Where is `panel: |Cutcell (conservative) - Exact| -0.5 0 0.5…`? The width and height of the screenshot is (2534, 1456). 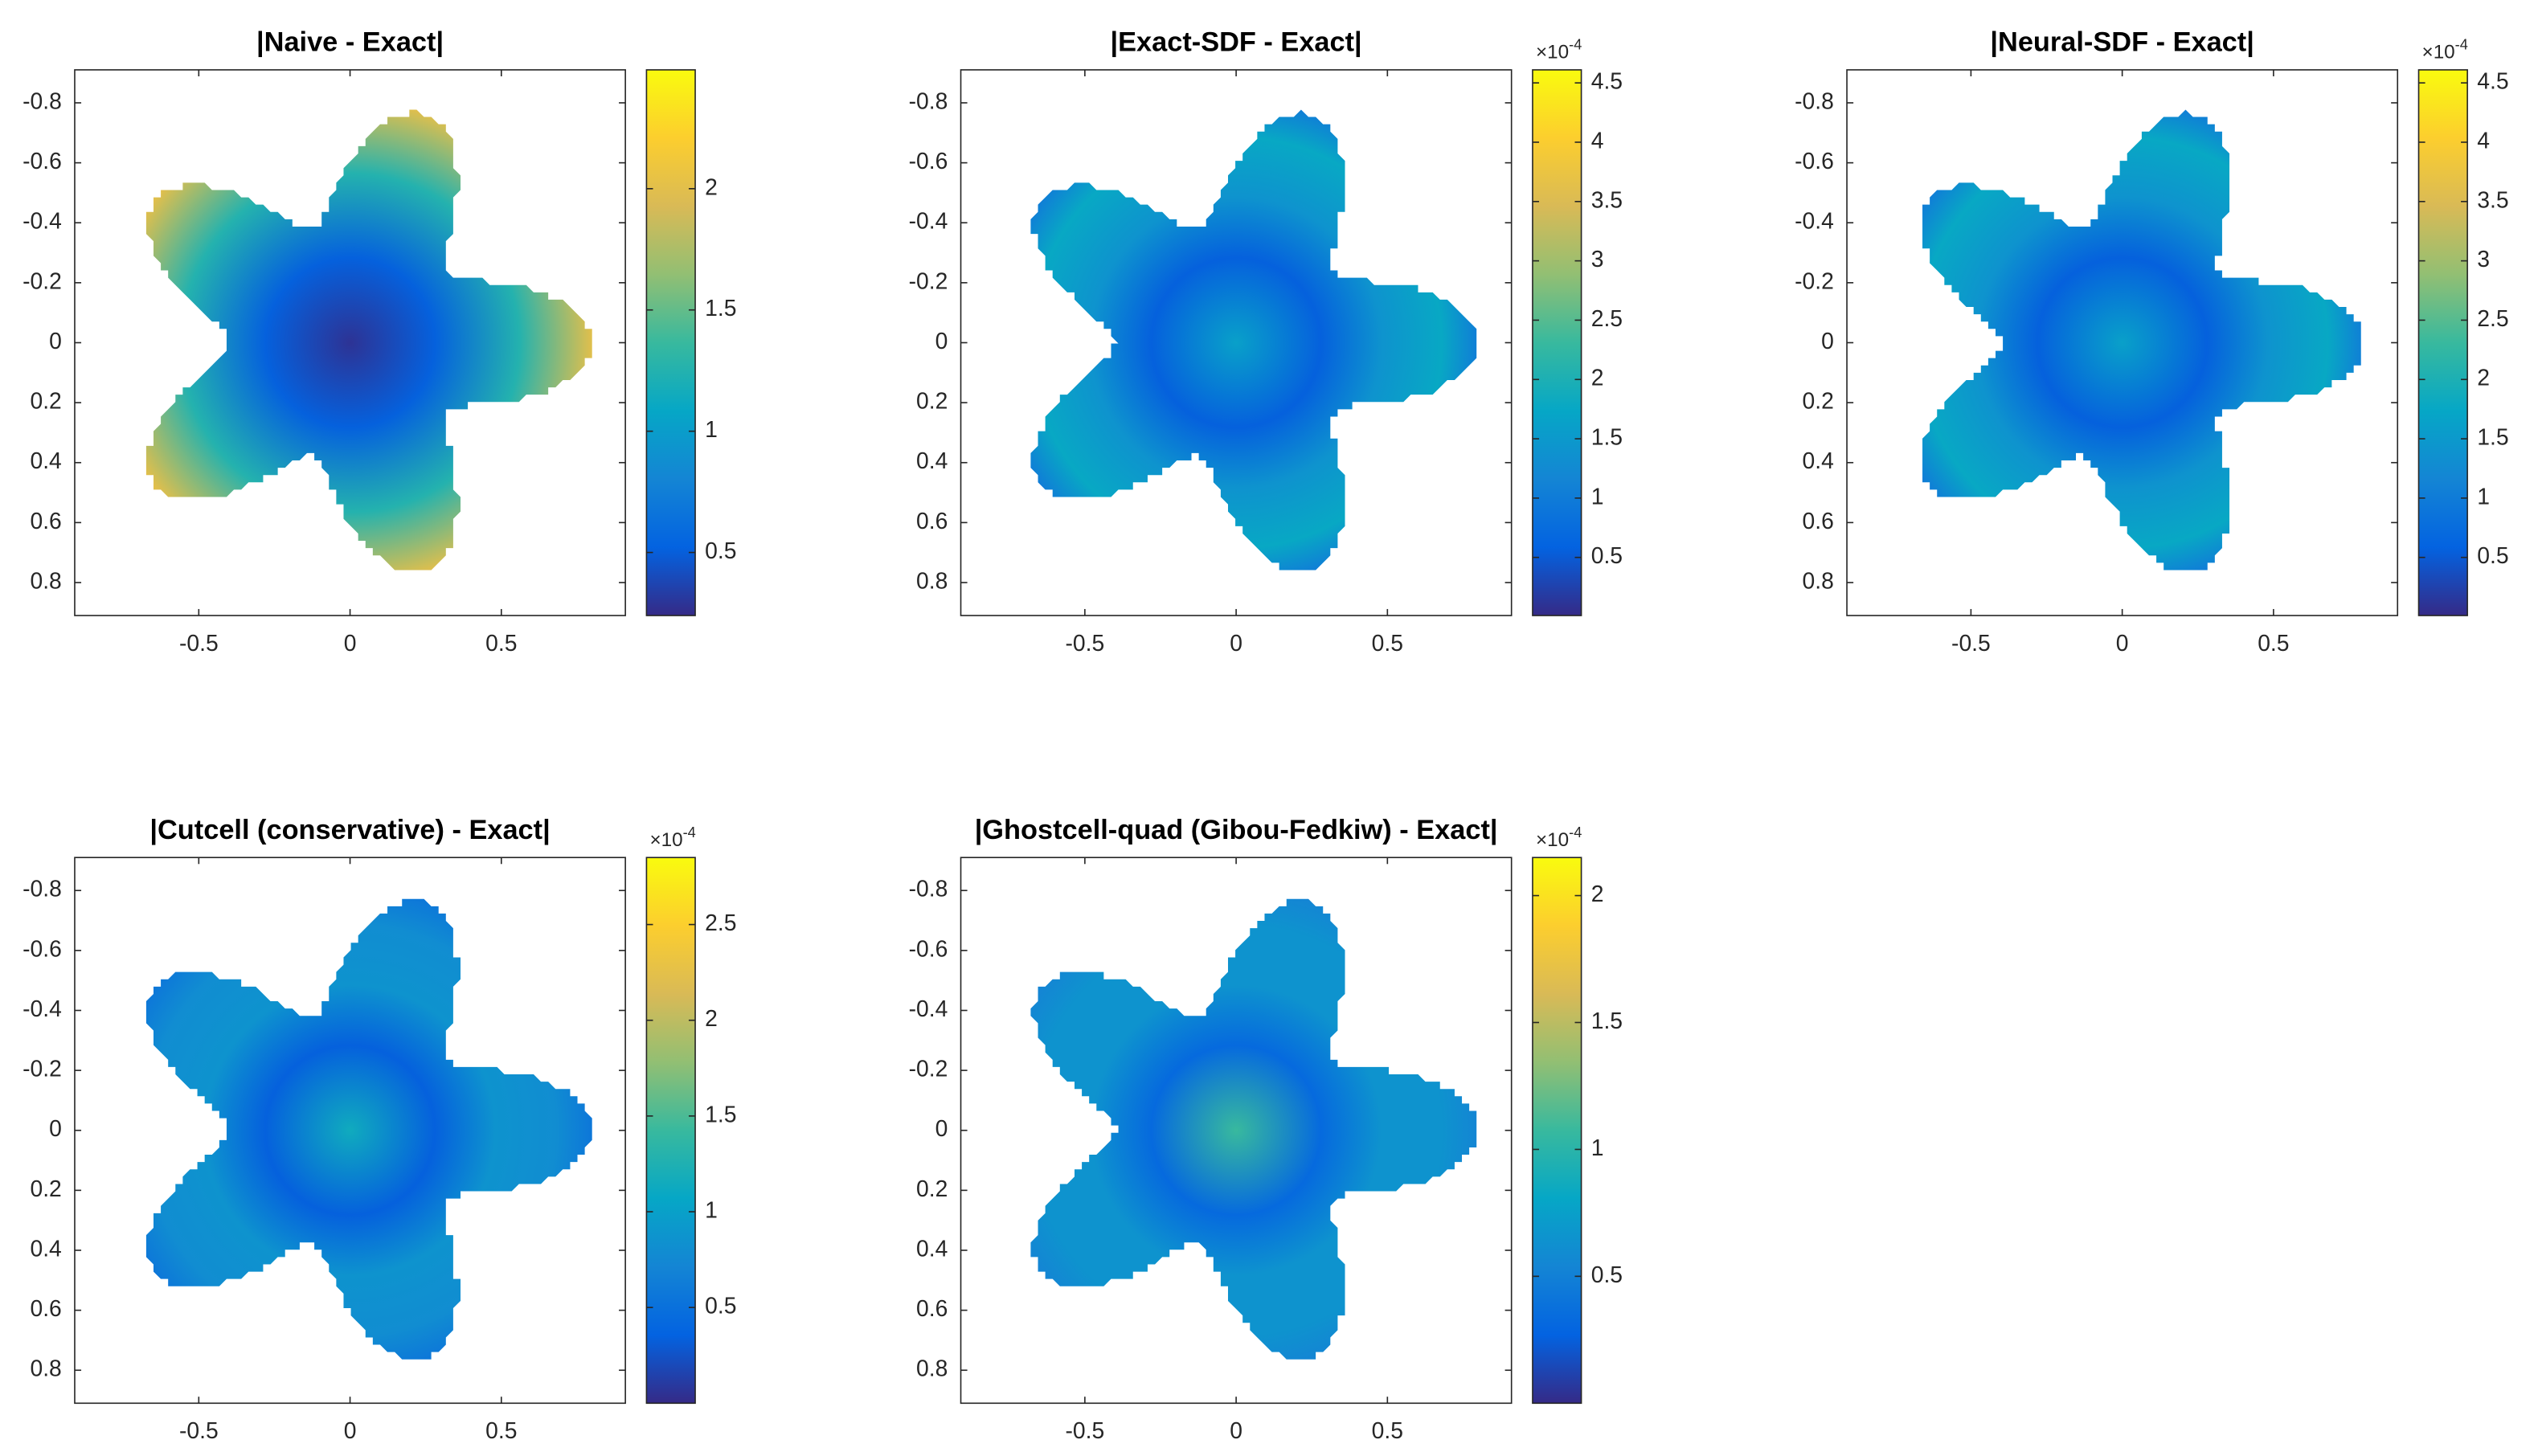 panel: |Cutcell (conservative) - Exact| -0.5 0 0.5… is located at coordinates (379, 1129).